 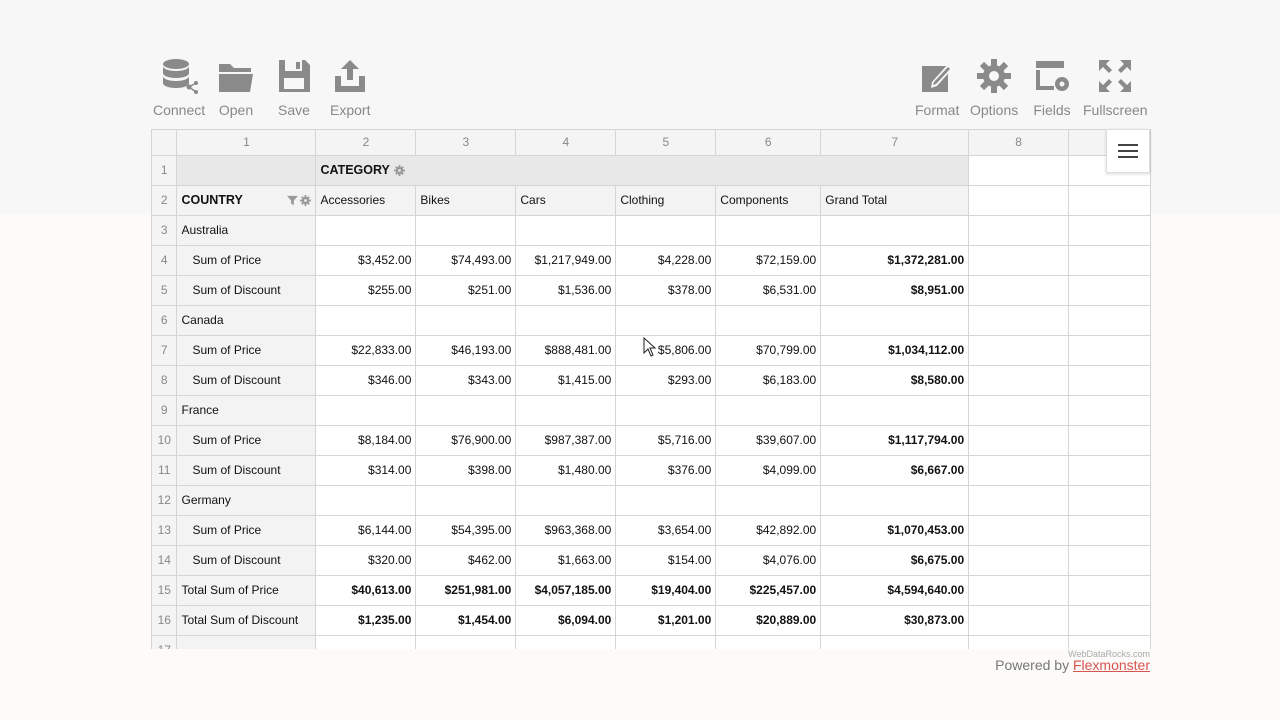 I want to click on value-cell: $74,493.00, so click(x=466, y=260).